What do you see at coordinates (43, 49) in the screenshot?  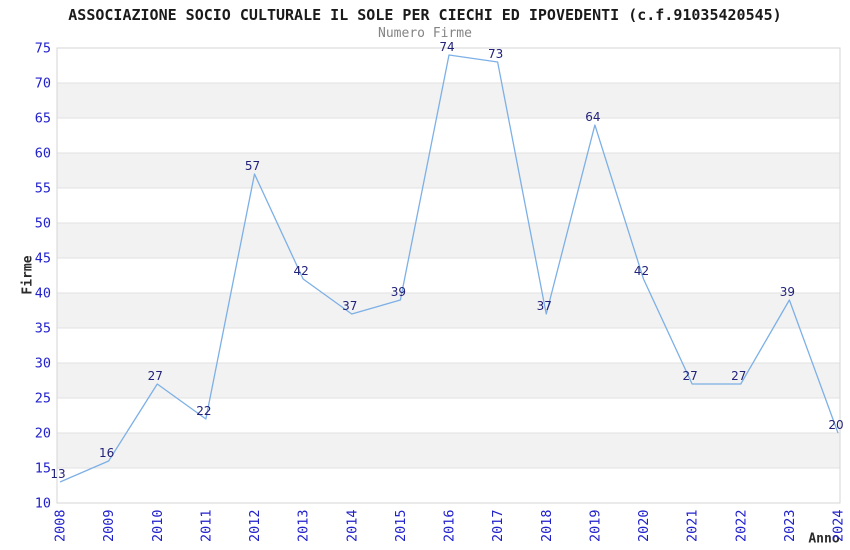 I see `y-tick-label: 75` at bounding box center [43, 49].